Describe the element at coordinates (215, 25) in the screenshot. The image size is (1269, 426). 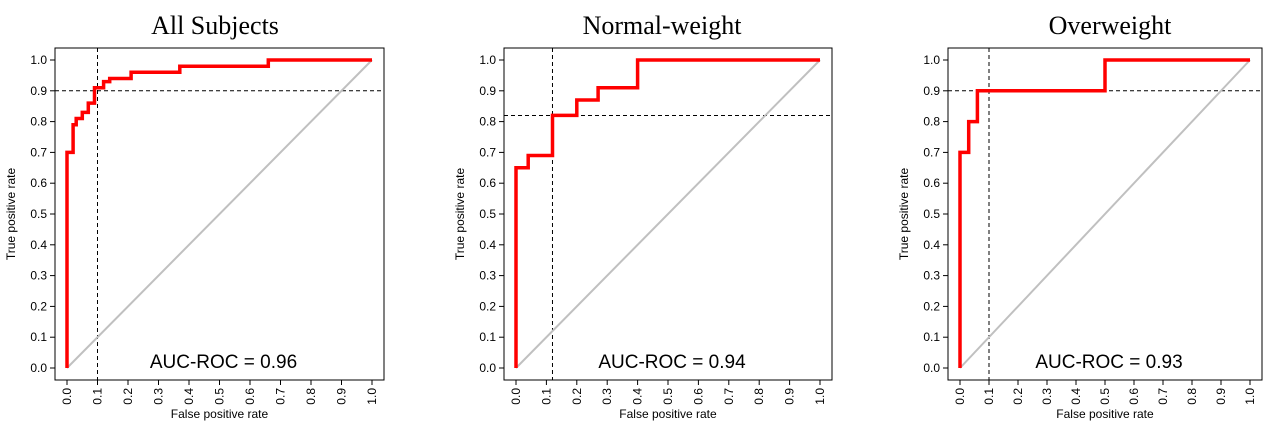
I see `chart-title: All Subjects` at that location.